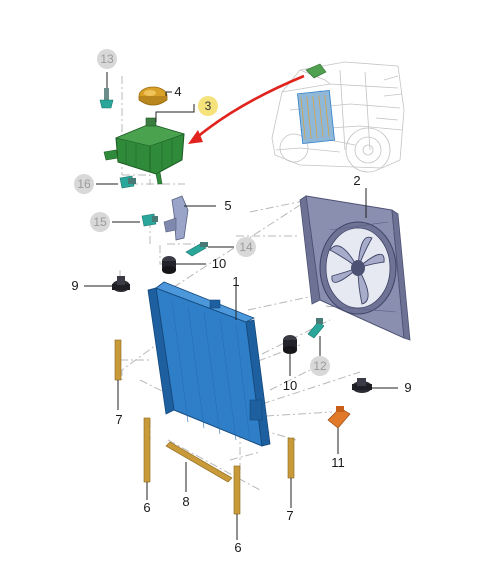 The width and height of the screenshot is (490, 585). What do you see at coordinates (338, 462) in the screenshot?
I see `callout-11: 11` at bounding box center [338, 462].